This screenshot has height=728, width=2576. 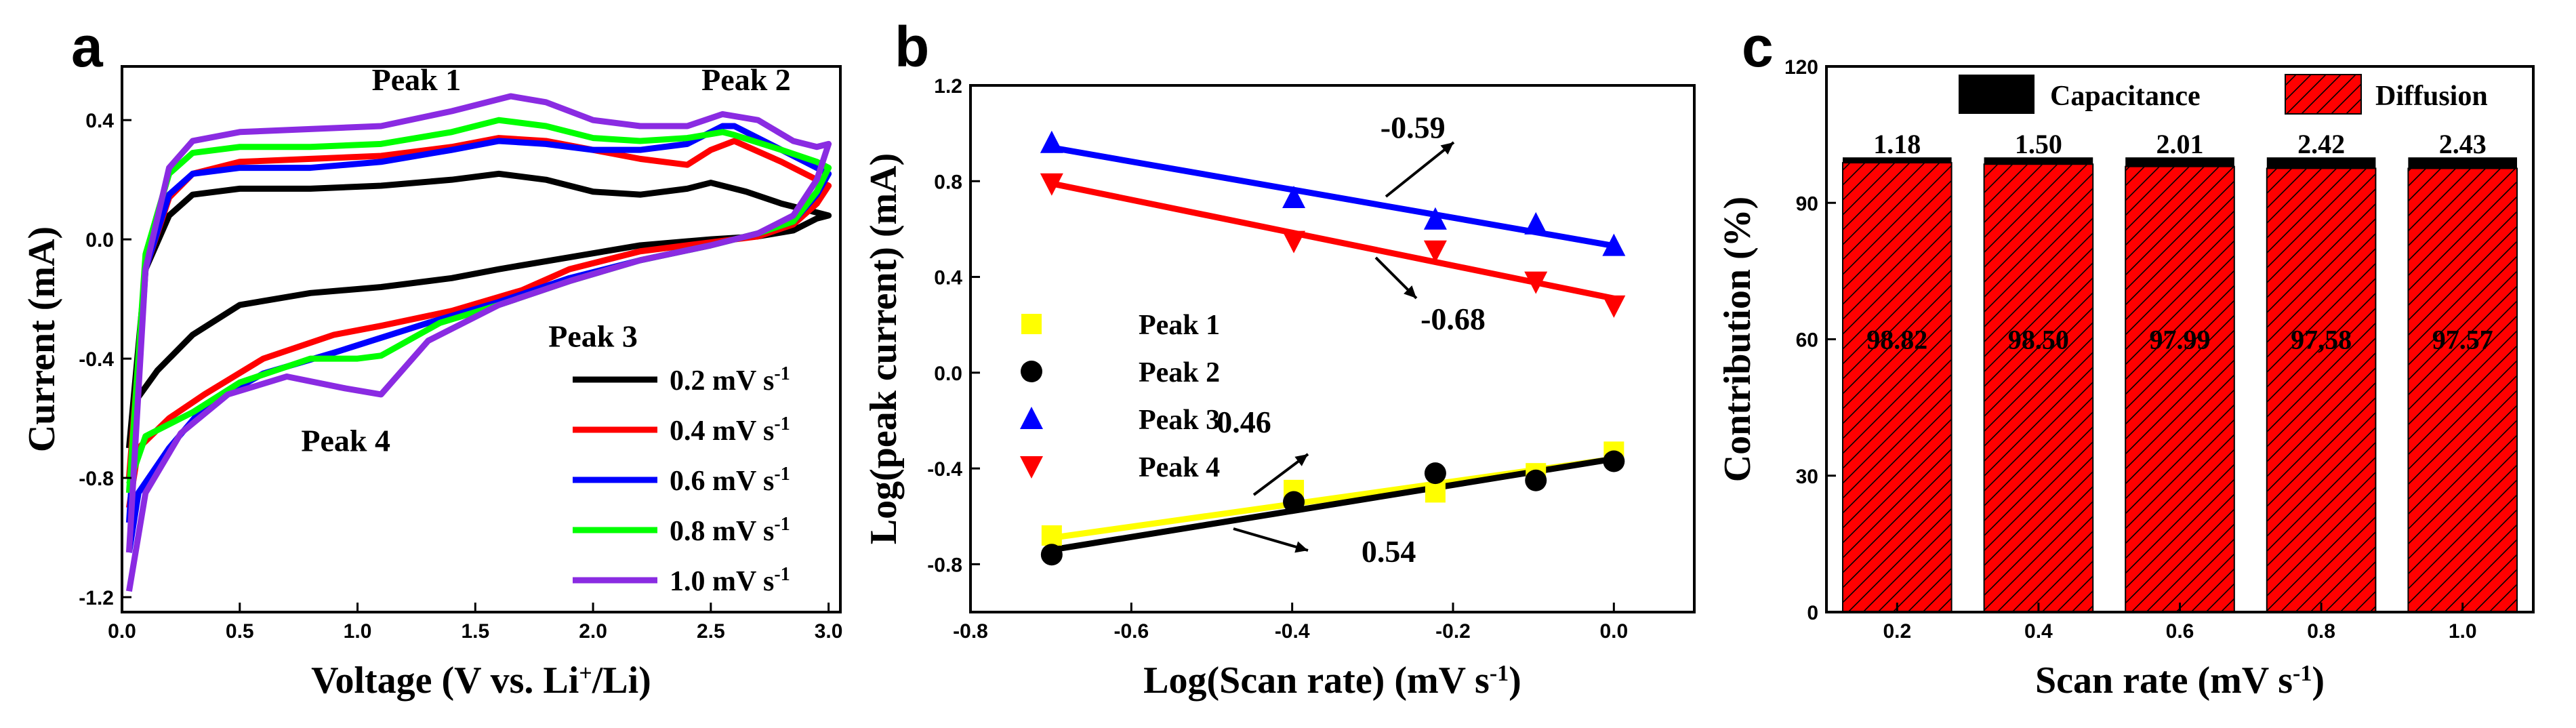 What do you see at coordinates (622, 681) in the screenshot?
I see `x-axis-title-a-tail: /Li)` at bounding box center [622, 681].